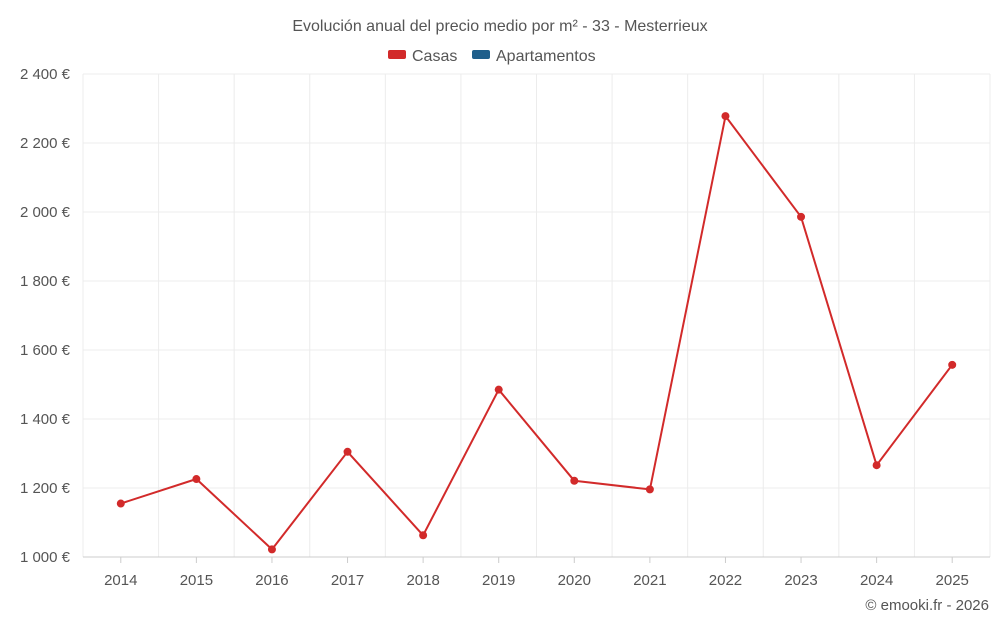  What do you see at coordinates (649, 580) in the screenshot?
I see `x-tick-label: 2021` at bounding box center [649, 580].